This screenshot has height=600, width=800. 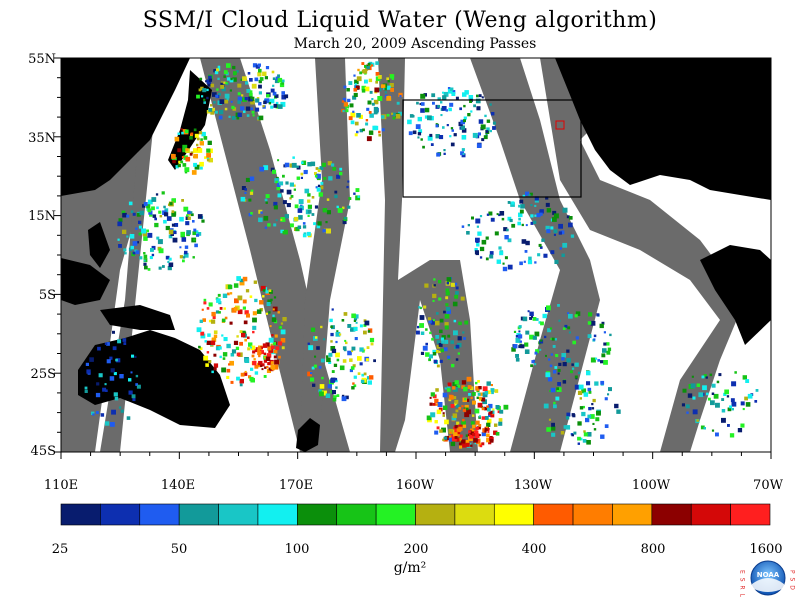 I want to click on colorbar-label-800: 800, so click(x=653, y=549).